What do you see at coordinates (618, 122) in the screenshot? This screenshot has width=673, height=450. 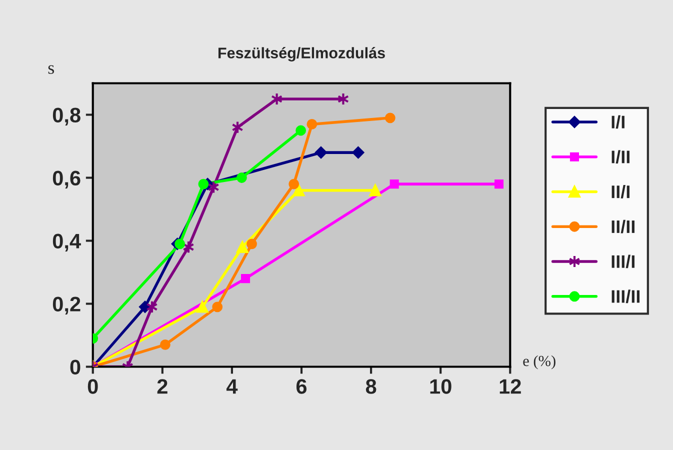 I see `legend-label: I/I` at bounding box center [618, 122].